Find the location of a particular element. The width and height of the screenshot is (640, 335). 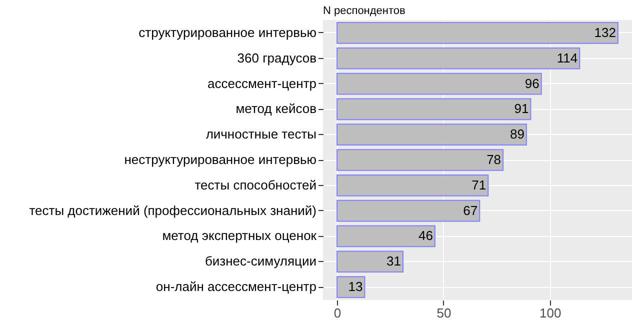

y-tick-label: ассессмент-центр is located at coordinates (262, 83).